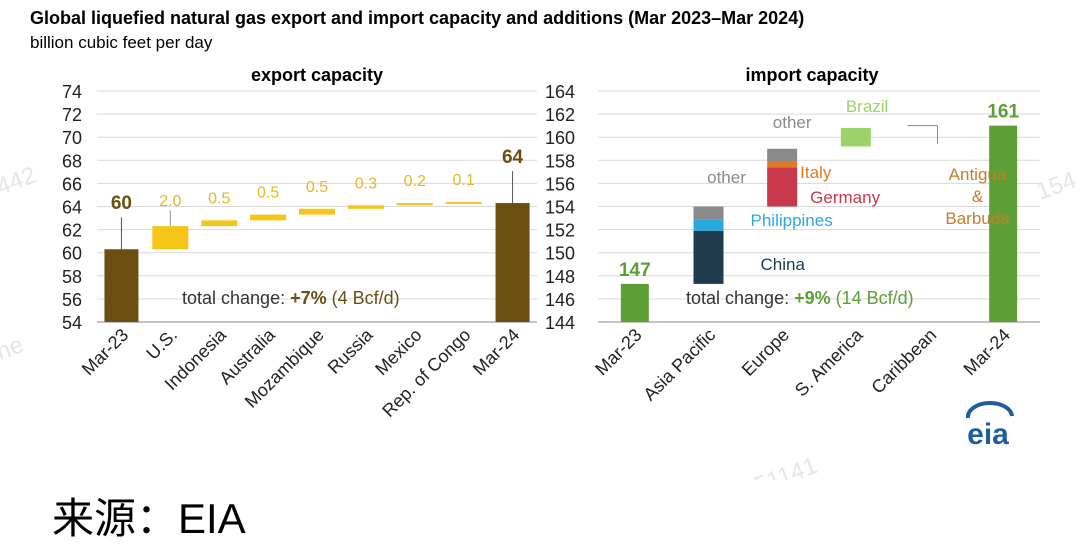  I want to click on export-x-tick-label: Mar-24, so click(496, 352).